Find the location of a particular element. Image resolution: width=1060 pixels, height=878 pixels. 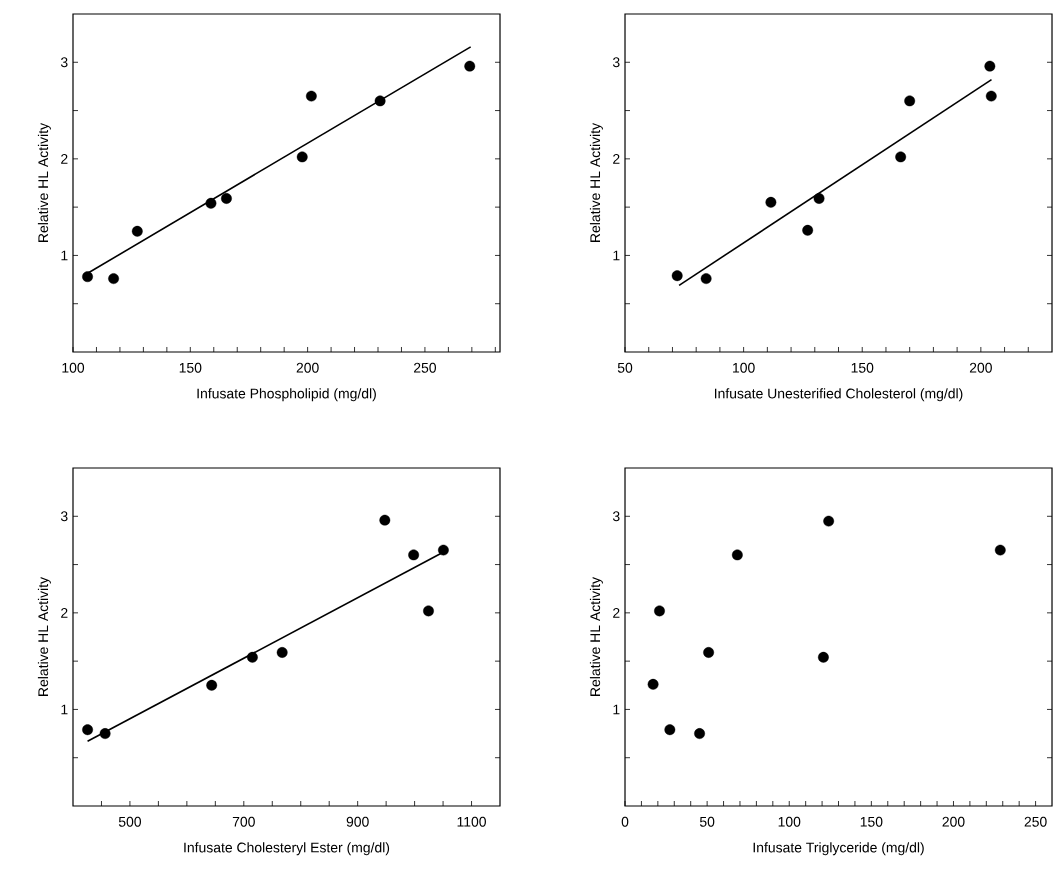

x-tick-label: 1100 is located at coordinates (471, 821).